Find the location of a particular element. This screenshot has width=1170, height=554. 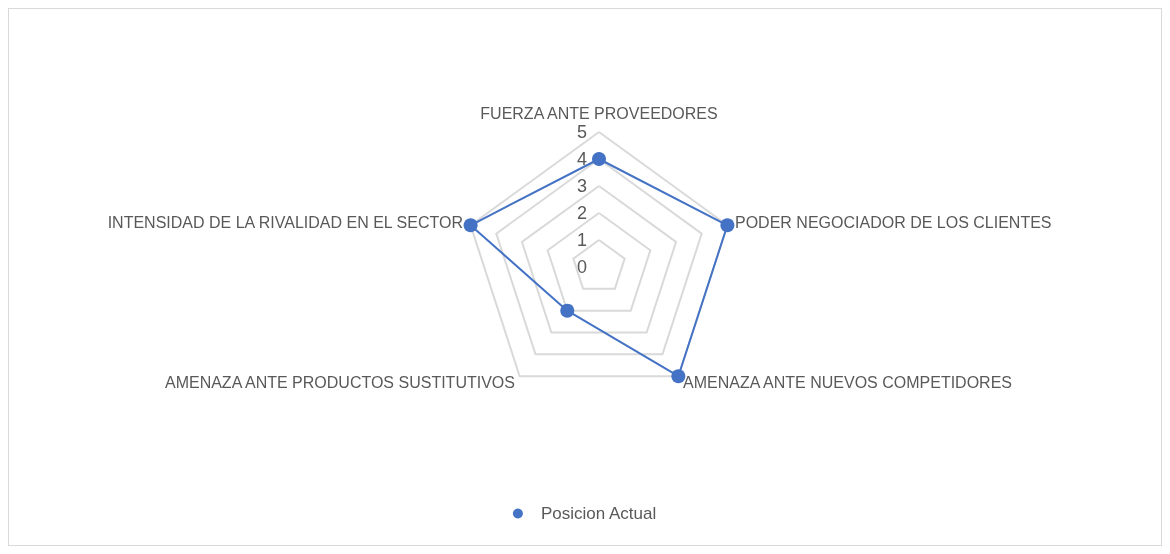

y-tick-label: 2 is located at coordinates (581, 213).